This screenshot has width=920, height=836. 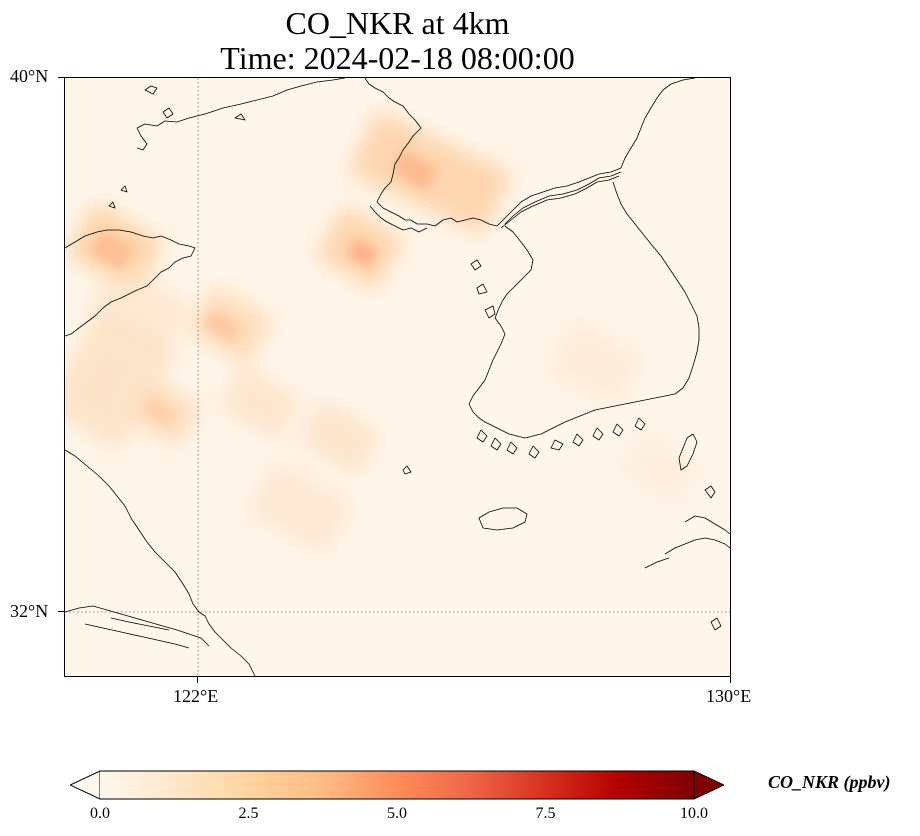 What do you see at coordinates (829, 782) in the screenshot?
I see `colorbar-label: CO_NKR (ppbv)` at bounding box center [829, 782].